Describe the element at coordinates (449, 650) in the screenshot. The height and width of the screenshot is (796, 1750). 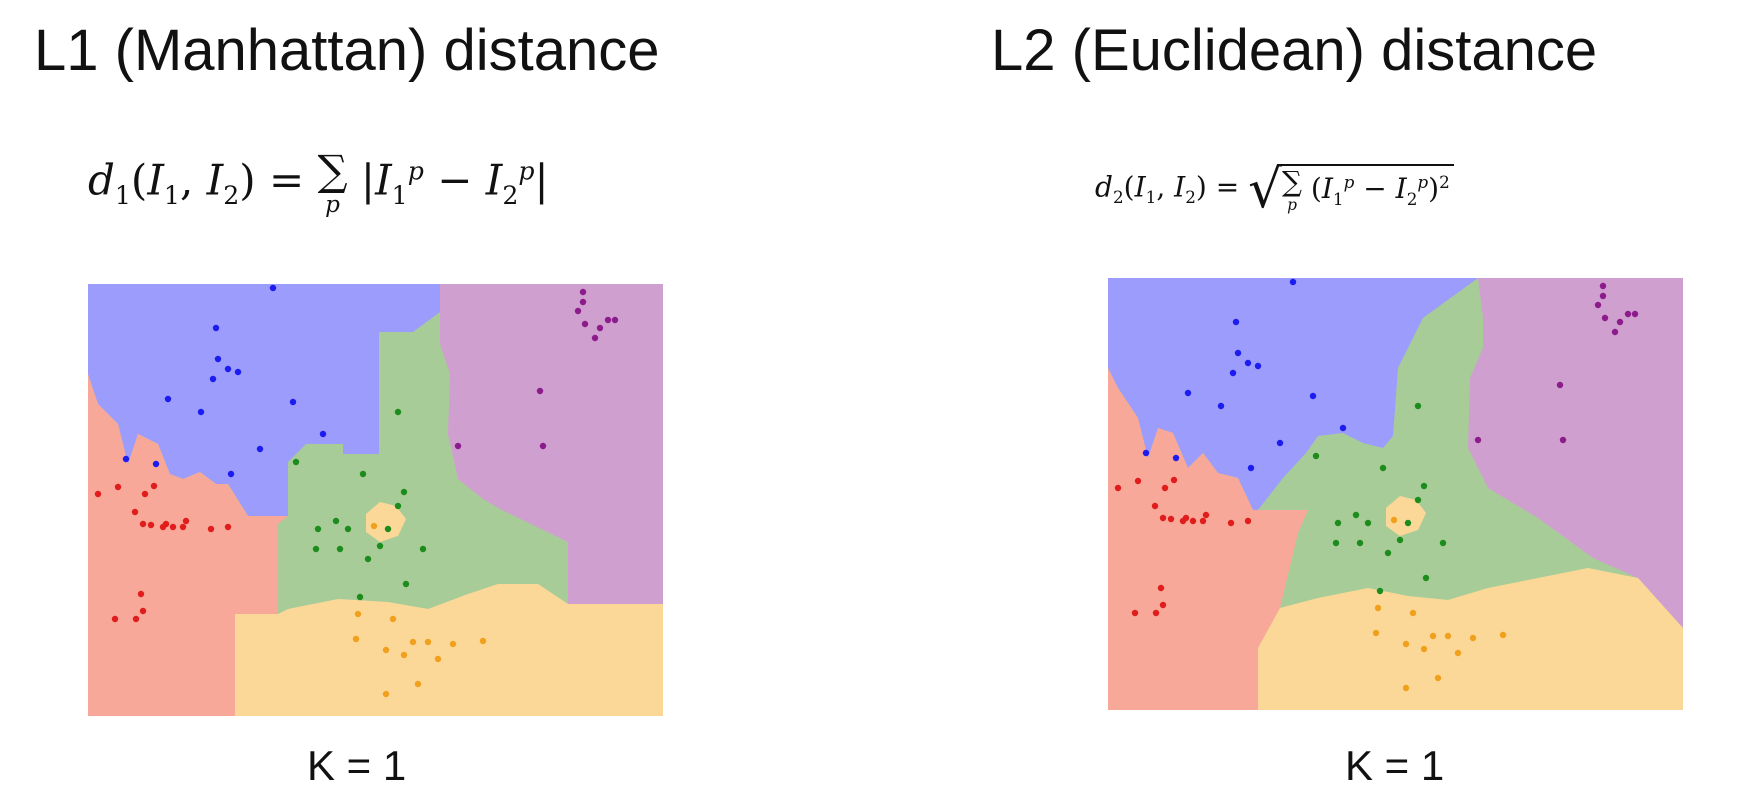
I see `l1-region-orange` at that location.